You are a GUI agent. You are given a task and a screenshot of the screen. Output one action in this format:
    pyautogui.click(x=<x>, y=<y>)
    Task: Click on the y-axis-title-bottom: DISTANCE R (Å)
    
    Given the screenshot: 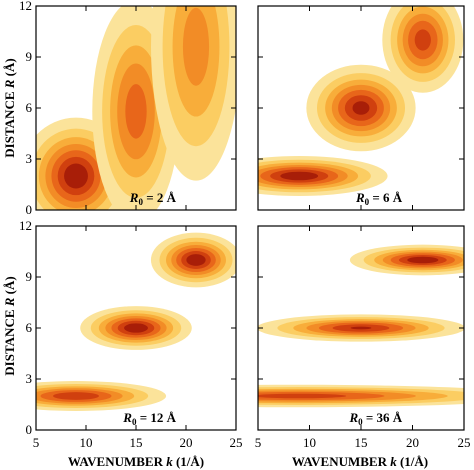 What is the action you would take?
    pyautogui.click(x=9, y=325)
    